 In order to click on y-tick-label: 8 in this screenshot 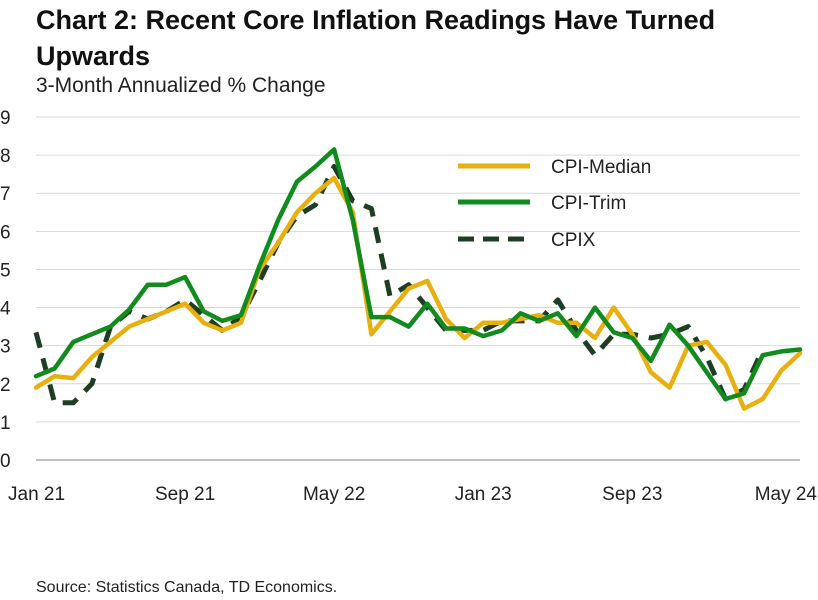, I will do `click(5, 156)`.